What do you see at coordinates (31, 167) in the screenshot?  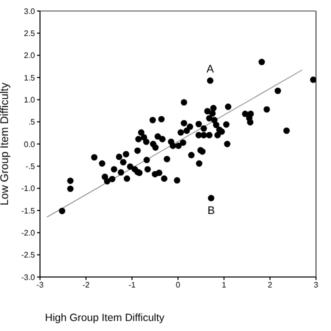 I see `y-tick-label: -.5` at bounding box center [31, 167].